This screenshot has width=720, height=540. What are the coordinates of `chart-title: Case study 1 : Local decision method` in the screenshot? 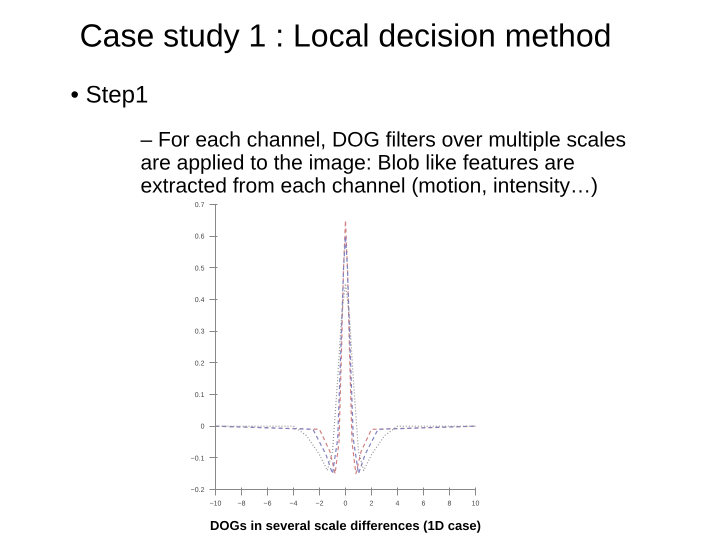 It's located at (346, 36).